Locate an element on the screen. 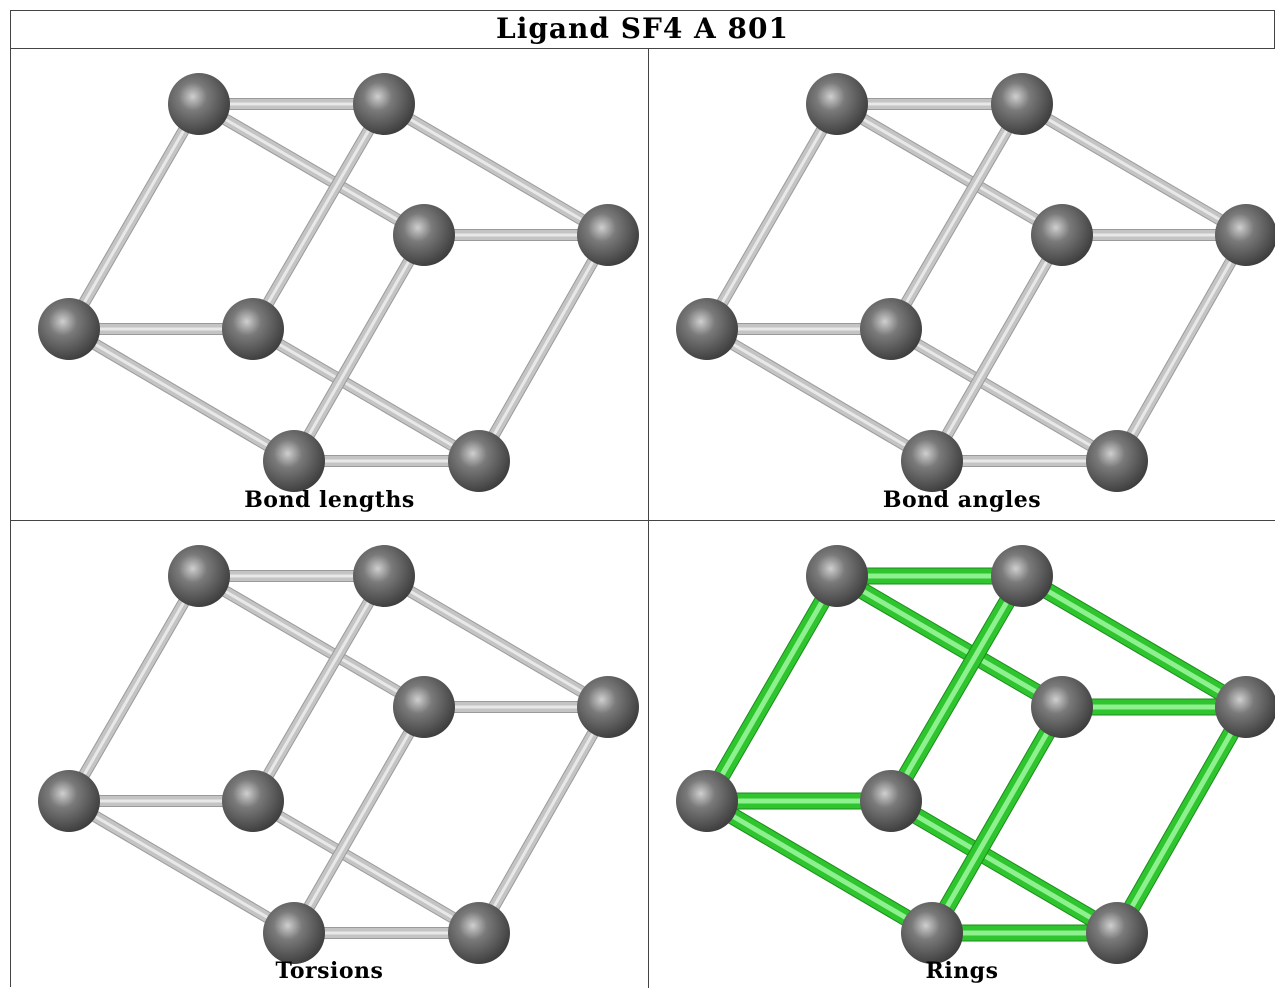  panel-caption-bond-angles: Bond angles is located at coordinates (962, 500).